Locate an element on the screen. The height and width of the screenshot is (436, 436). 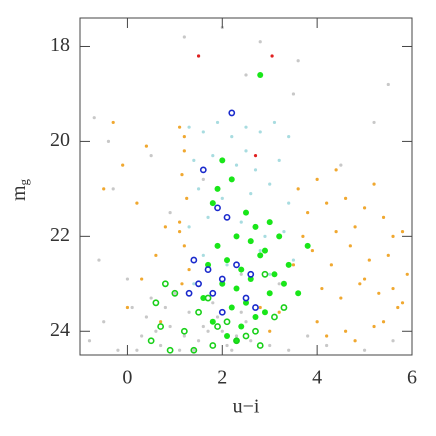
x-axis-label: u−i is located at coordinates (246, 407).